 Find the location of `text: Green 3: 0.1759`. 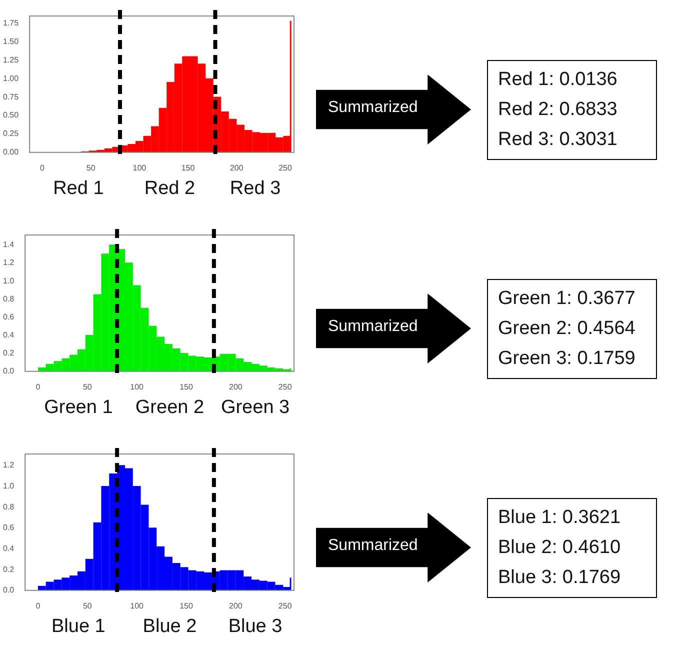

text: Green 3: 0.1759 is located at coordinates (567, 358).